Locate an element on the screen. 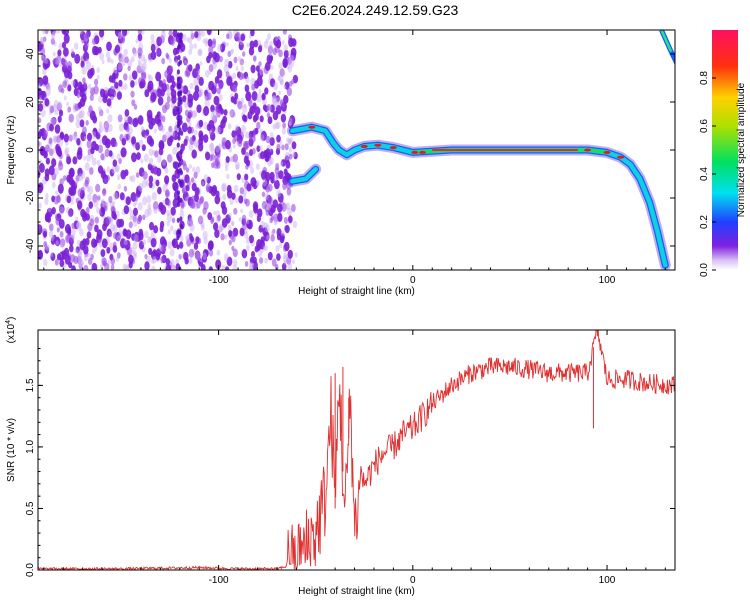 This screenshot has width=750, height=600. x-tick-label: -100 is located at coordinates (219, 580).